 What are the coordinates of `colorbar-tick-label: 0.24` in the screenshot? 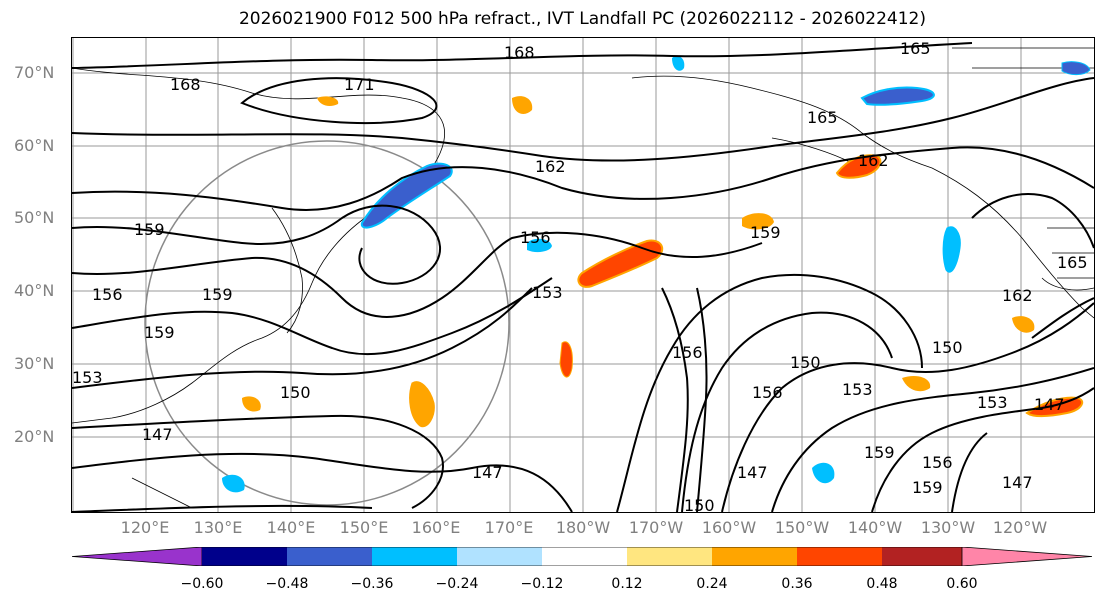 It's located at (712, 584).